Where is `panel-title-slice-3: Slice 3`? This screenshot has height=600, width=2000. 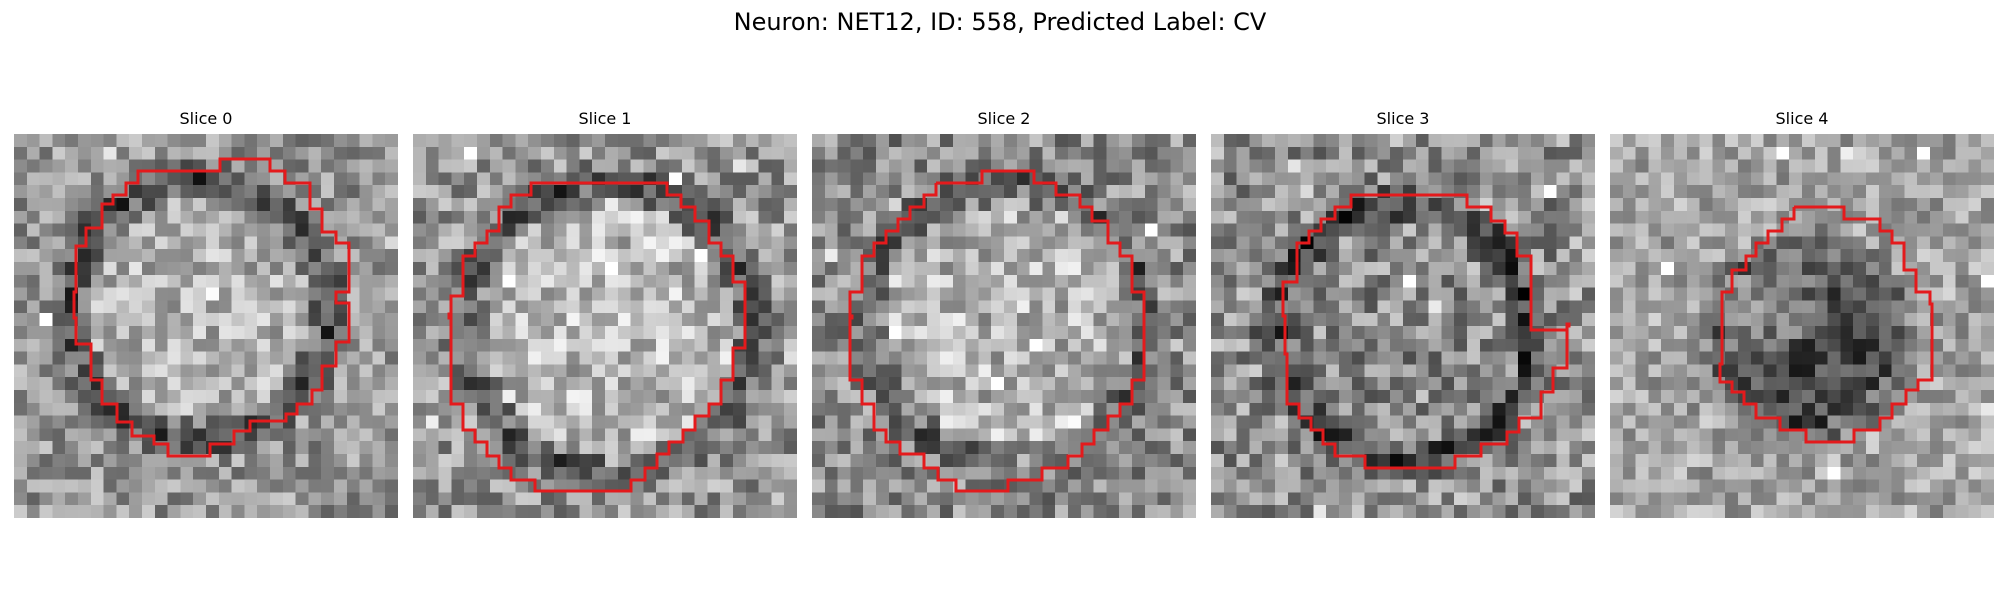
panel-title-slice-3: Slice 3 is located at coordinates (1403, 118).